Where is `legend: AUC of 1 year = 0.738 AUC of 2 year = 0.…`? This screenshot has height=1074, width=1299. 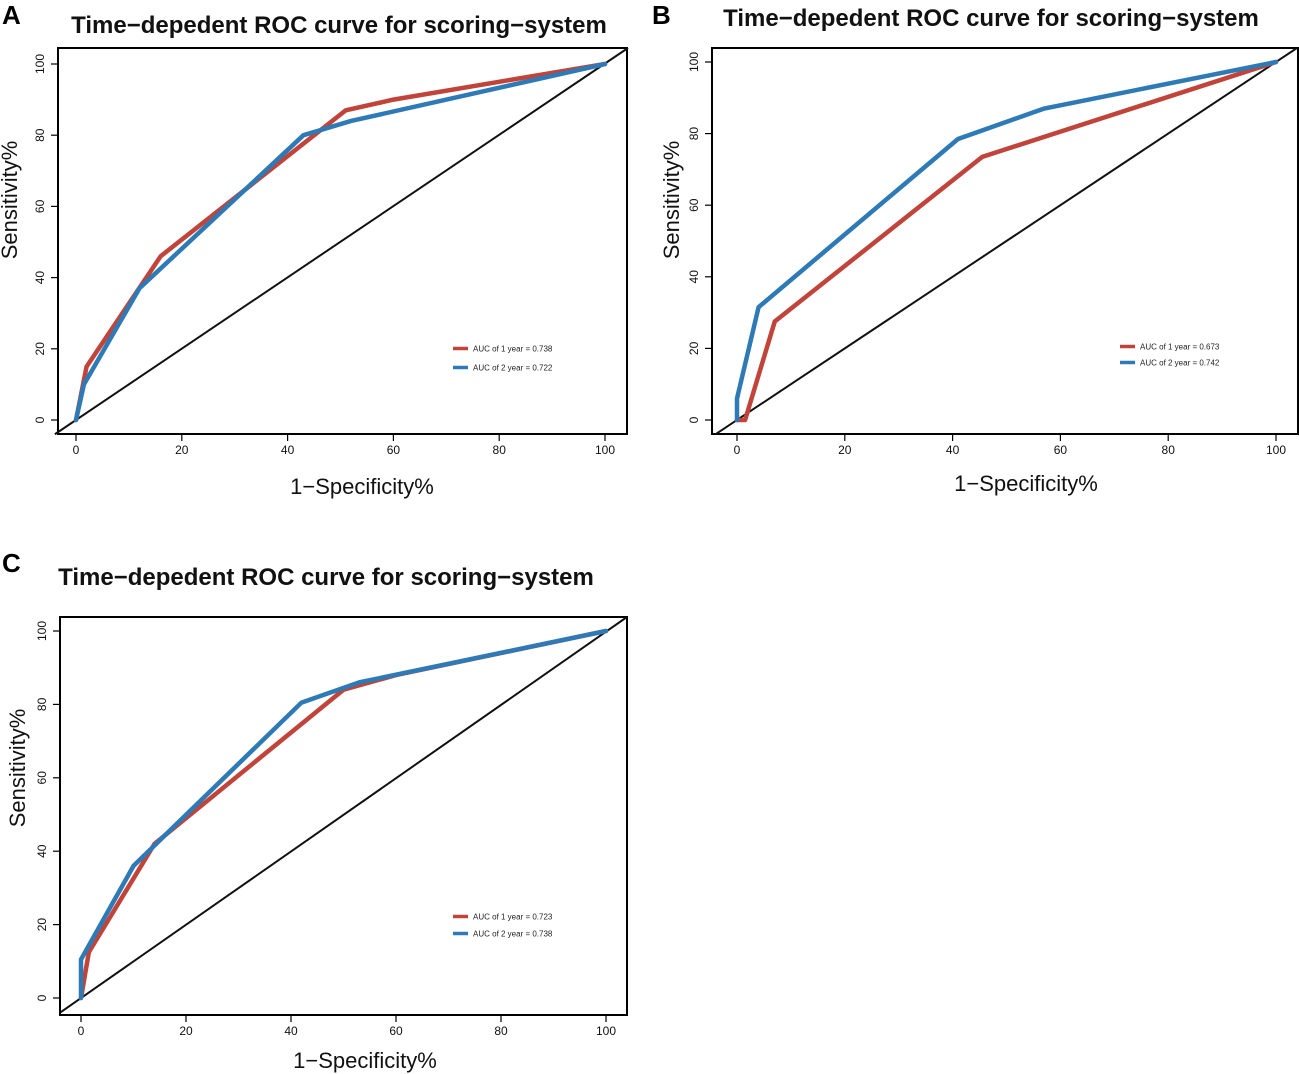
legend: AUC of 1 year = 0.738 AUC of 2 year = 0.… is located at coordinates (503, 359).